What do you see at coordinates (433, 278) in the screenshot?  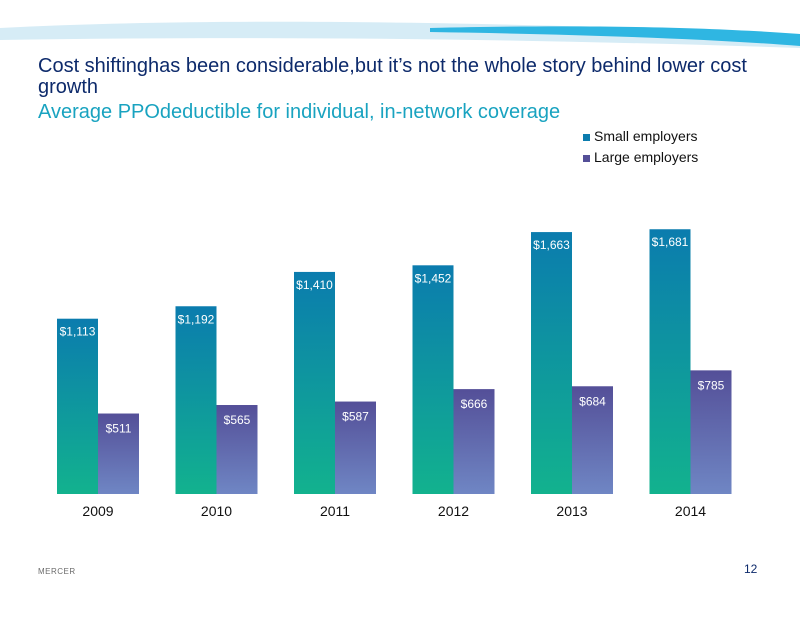 I see `data-label-small-2012: $1,452` at bounding box center [433, 278].